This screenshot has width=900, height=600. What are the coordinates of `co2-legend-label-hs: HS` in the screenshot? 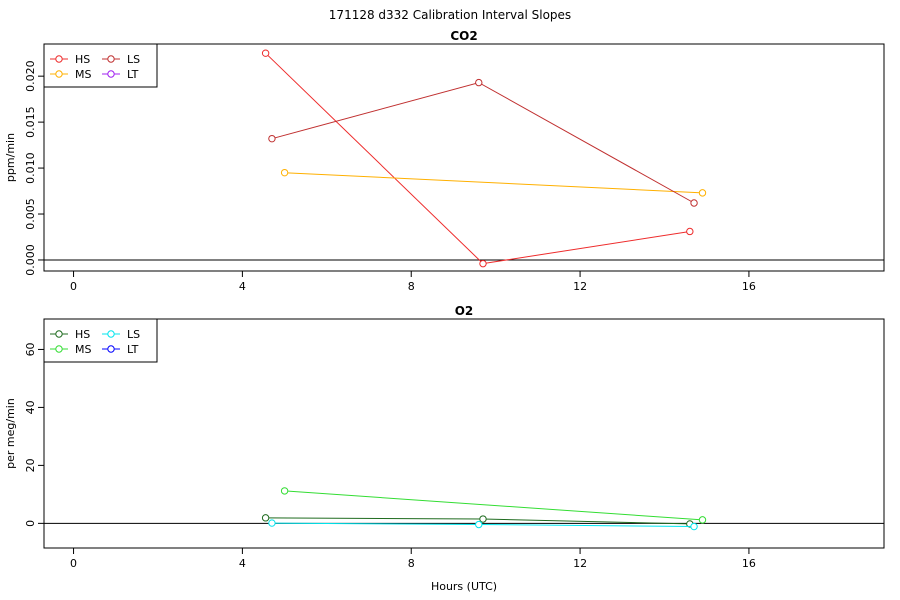 It's located at (82, 59).